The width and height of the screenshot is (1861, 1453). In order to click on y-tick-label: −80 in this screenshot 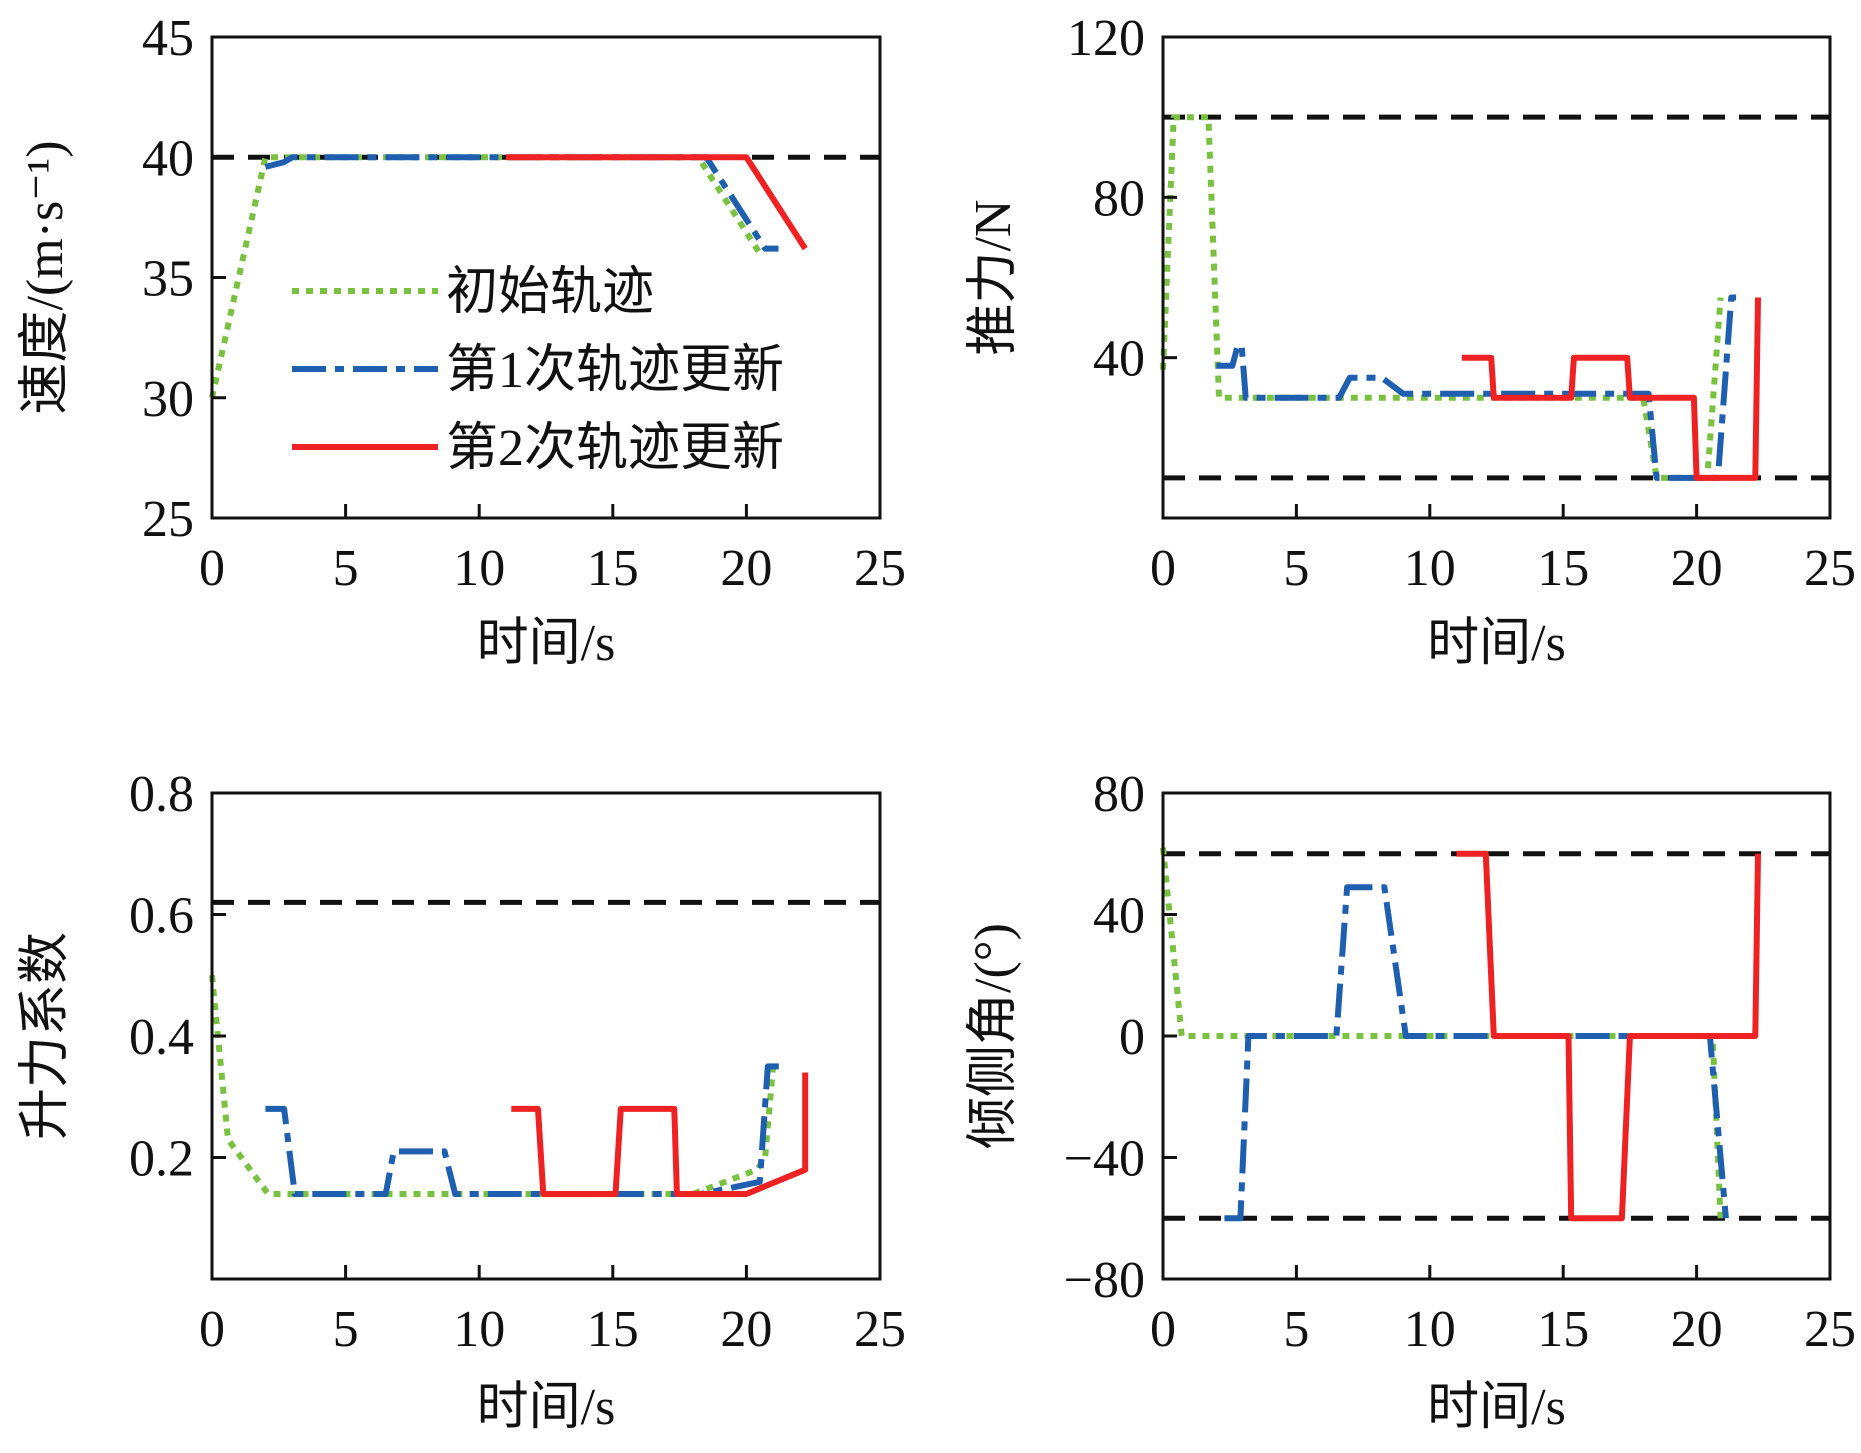, I will do `click(1104, 1280)`.